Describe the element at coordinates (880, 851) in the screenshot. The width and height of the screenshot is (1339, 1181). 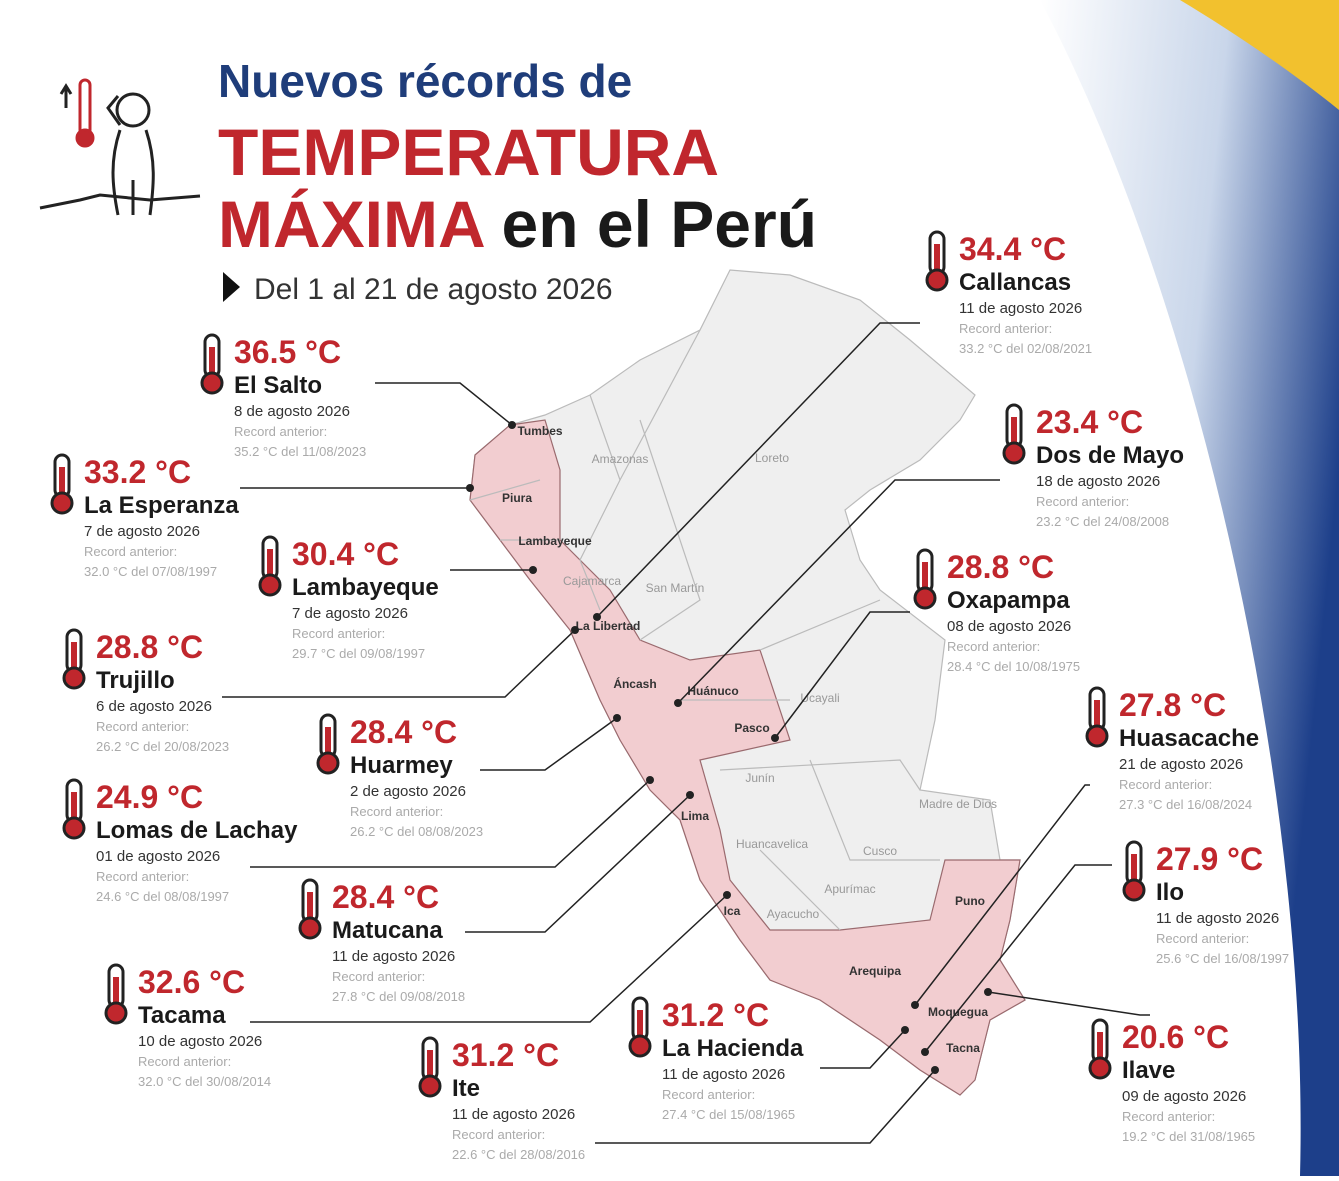
I see `region-label: Cusco` at that location.